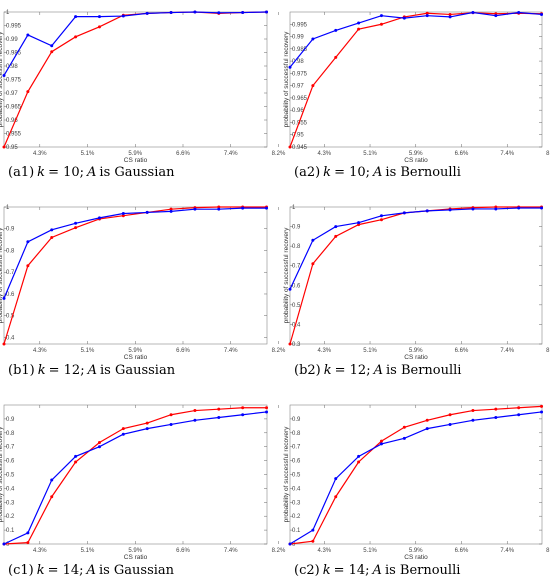 The width and height of the screenshot is (550, 586). What do you see at coordinates (12, 94) in the screenshot?
I see `y-tick-label: 0.97` at bounding box center [12, 94].